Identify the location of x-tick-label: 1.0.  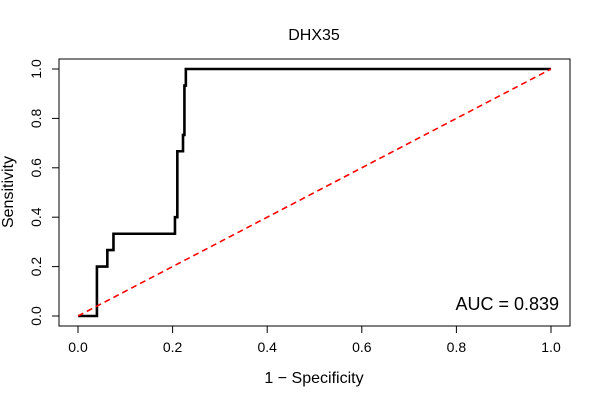
(551, 347).